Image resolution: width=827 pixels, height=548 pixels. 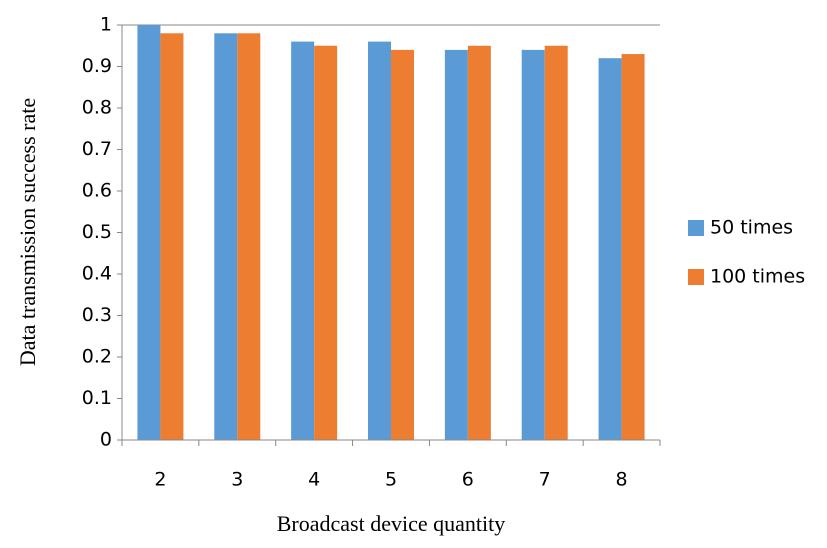 What do you see at coordinates (27, 232) in the screenshot?
I see `y-axis-title: Data transmission success rate` at bounding box center [27, 232].